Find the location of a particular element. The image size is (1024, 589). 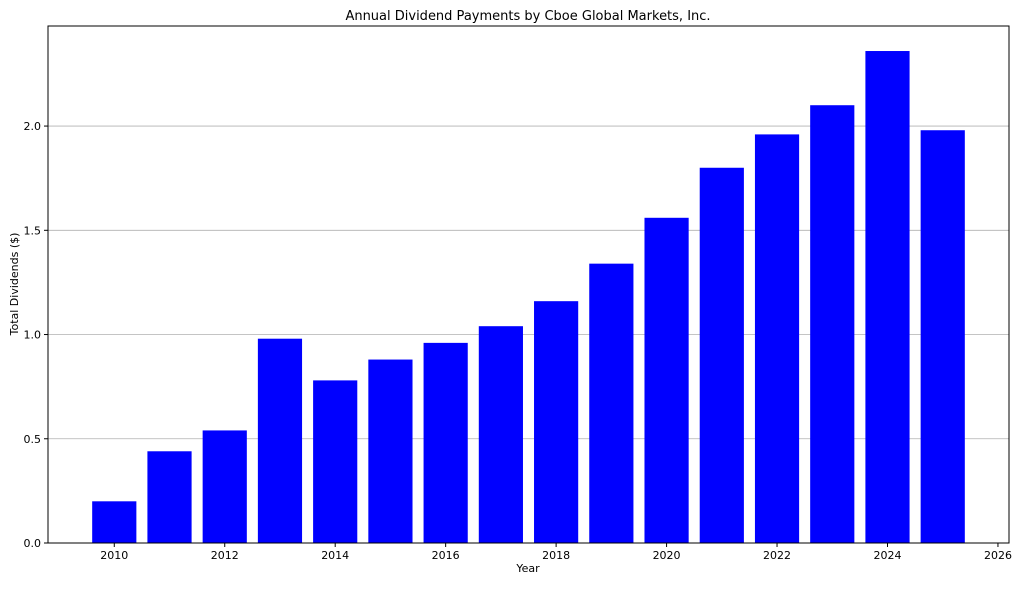

y-axis-ticks: 0.0 0.5 1.0 1.5 2.0 is located at coordinates (36, 335).